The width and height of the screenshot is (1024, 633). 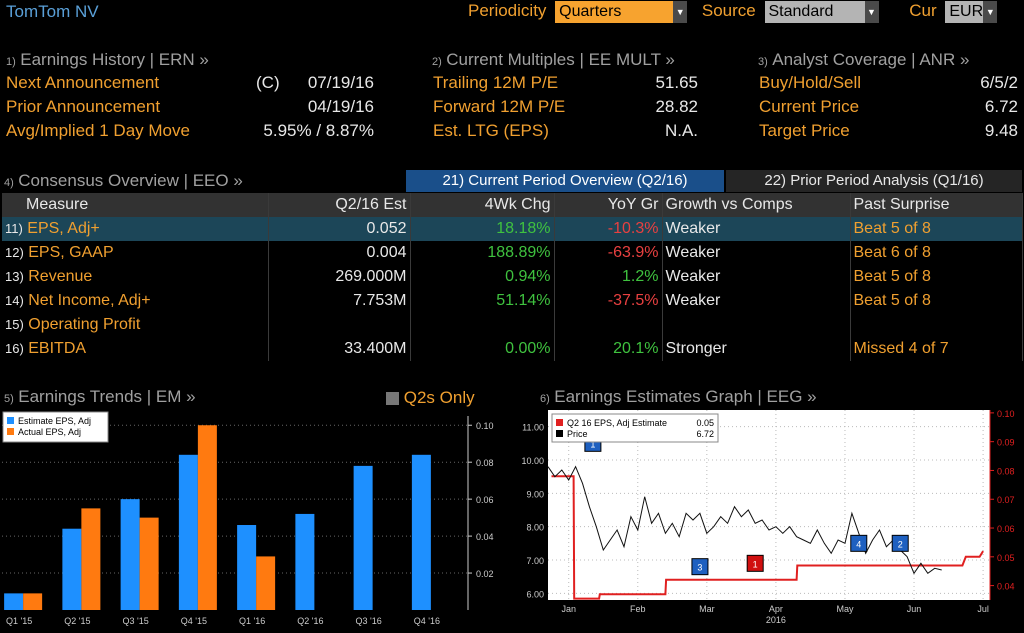 What do you see at coordinates (874, 181) in the screenshot?
I see `tab-prior-period: 22) Prior Period Analysis (Q1/16)` at bounding box center [874, 181].